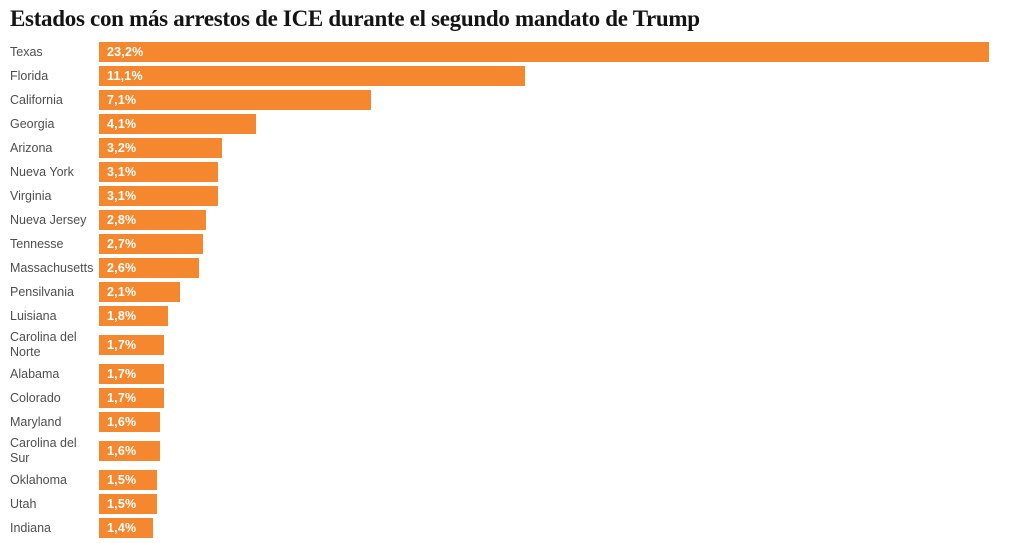 Image resolution: width=1027 pixels, height=543 pixels. I want to click on bar-row: Alabama 1,7%, so click(518, 374).